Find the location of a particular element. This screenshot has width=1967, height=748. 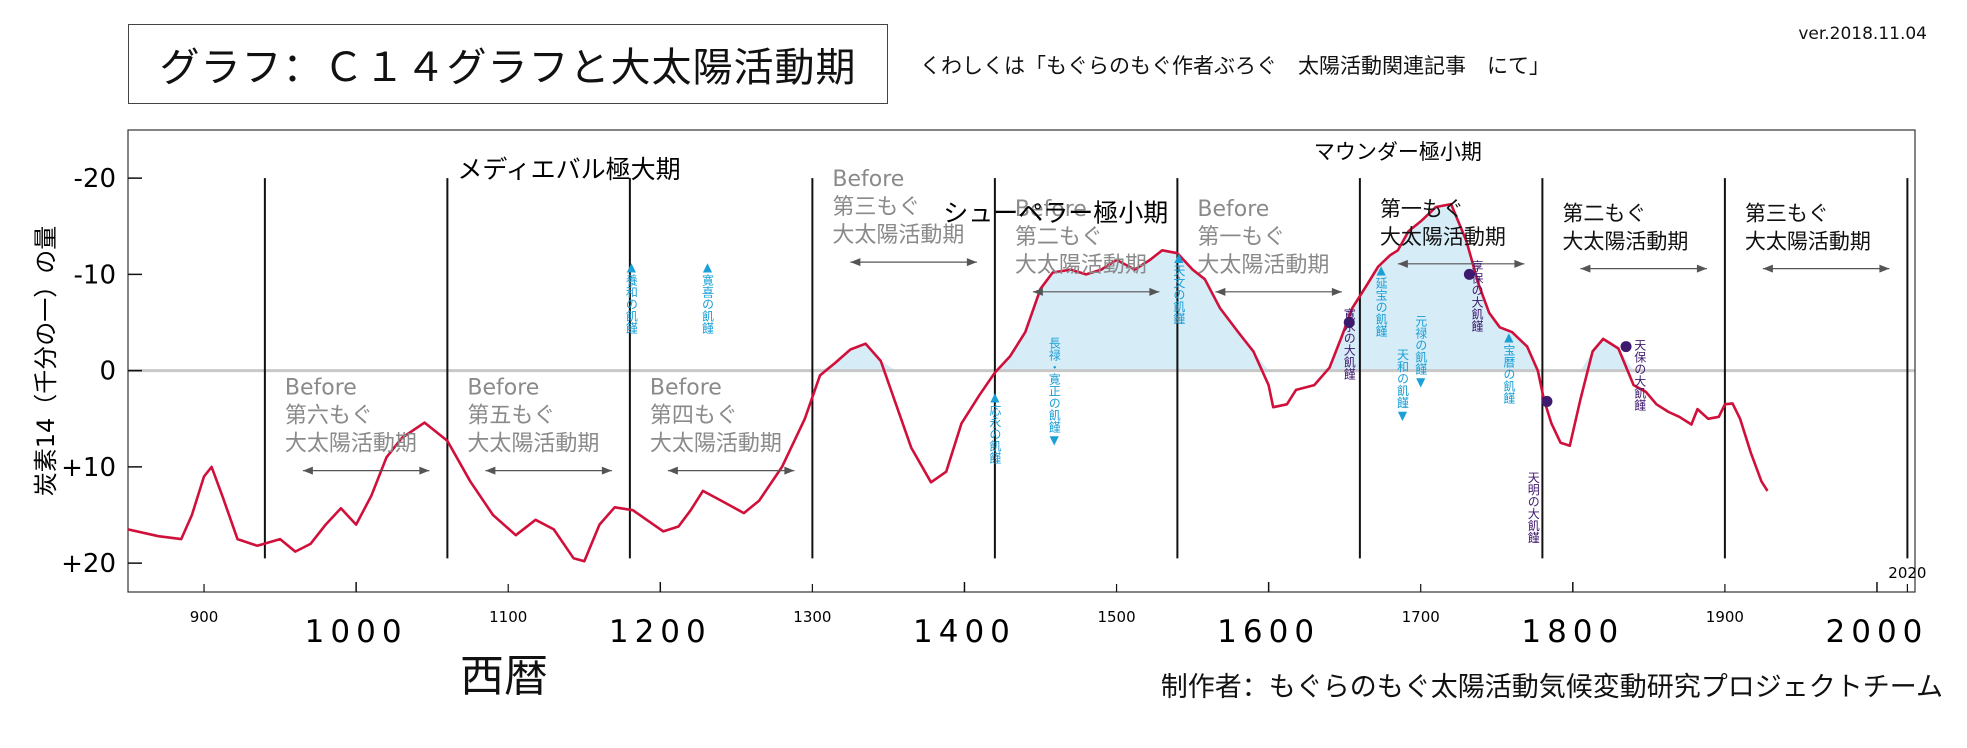

period-label: 第六もぐ is located at coordinates (329, 416).